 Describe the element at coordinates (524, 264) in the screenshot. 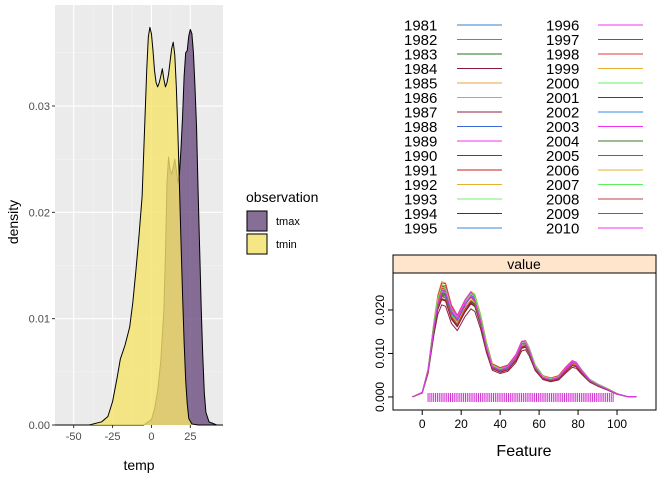

I see `strip-label: value` at that location.